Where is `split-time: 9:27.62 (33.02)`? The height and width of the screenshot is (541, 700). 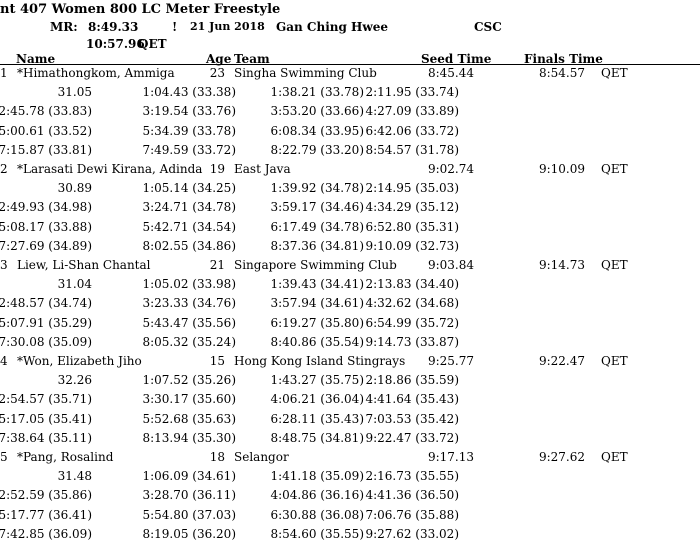 split-time: 9:27.62 (33.02) is located at coordinates (412, 533).